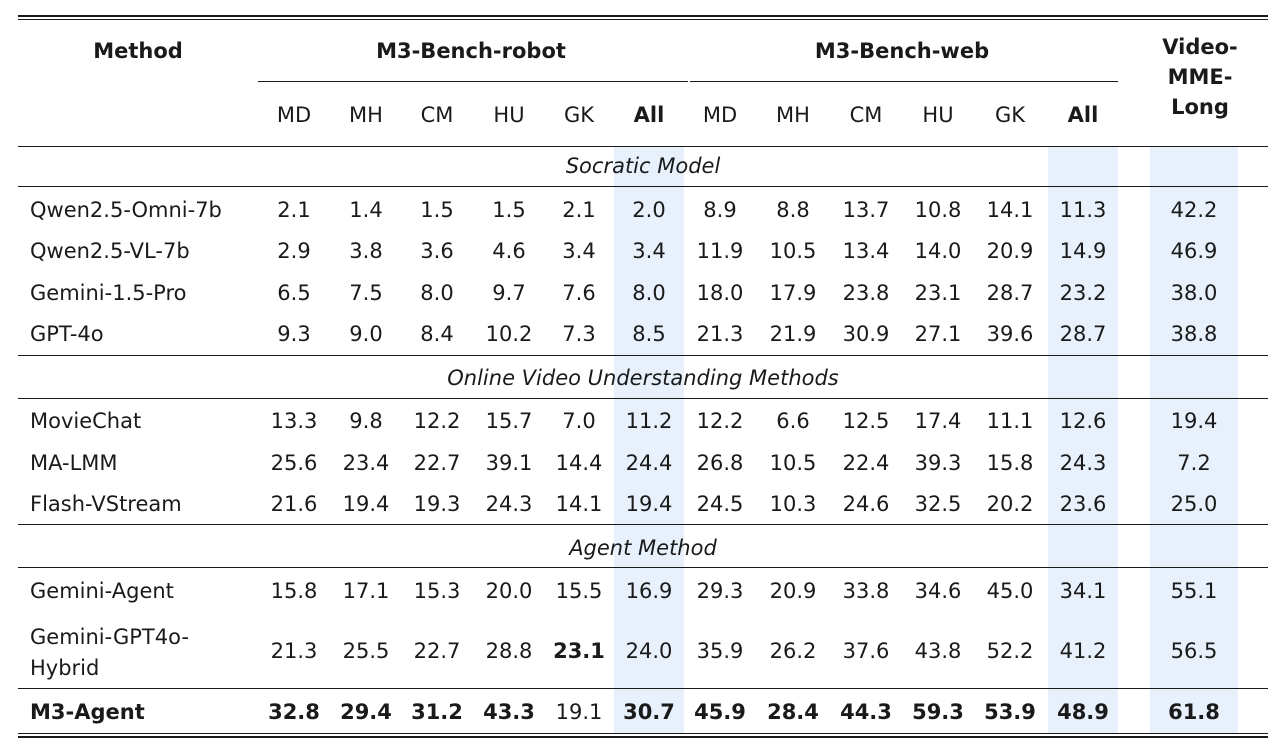  Describe the element at coordinates (437, 712) in the screenshot. I see `table-cell: 31.2` at that location.